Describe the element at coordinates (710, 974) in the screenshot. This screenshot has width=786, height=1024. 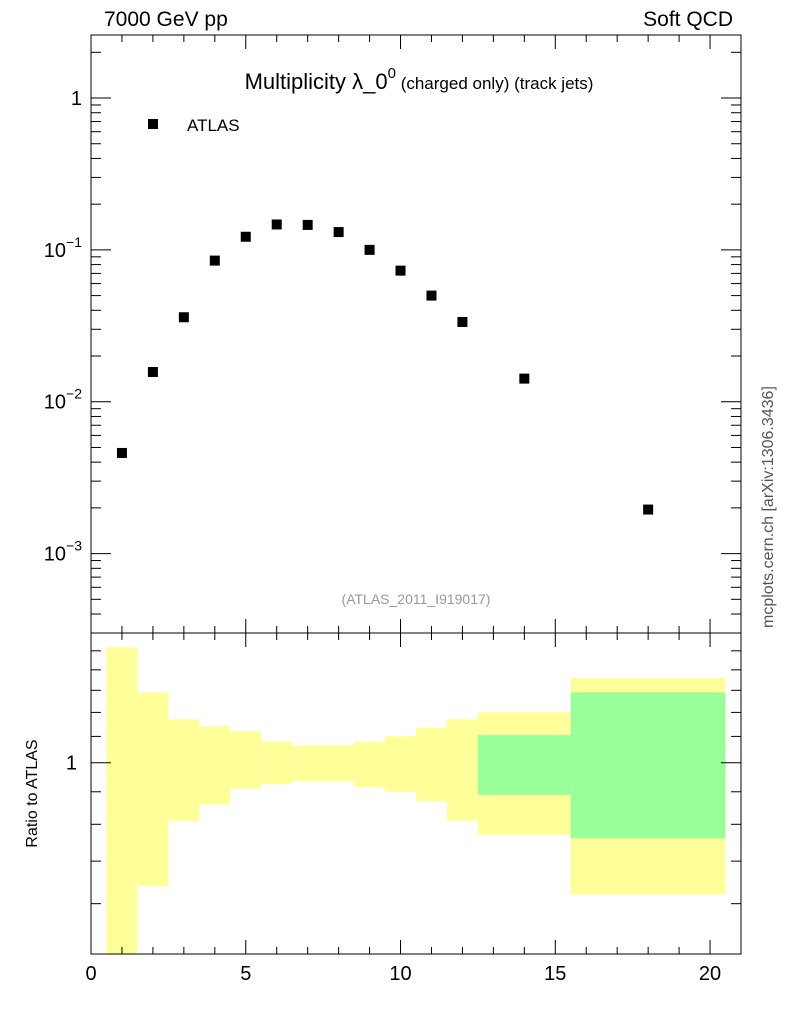
I see `x-tick-label: 20` at that location.